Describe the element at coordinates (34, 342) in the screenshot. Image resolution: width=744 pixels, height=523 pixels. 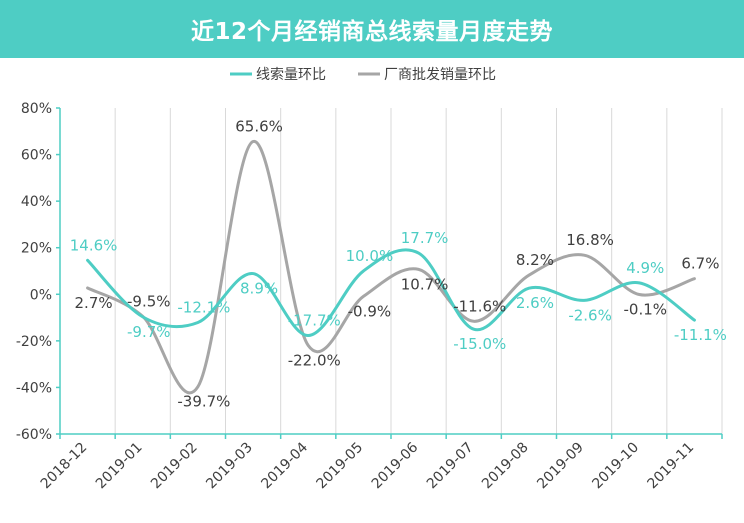
I see `y-tick-label: -20%` at that location.